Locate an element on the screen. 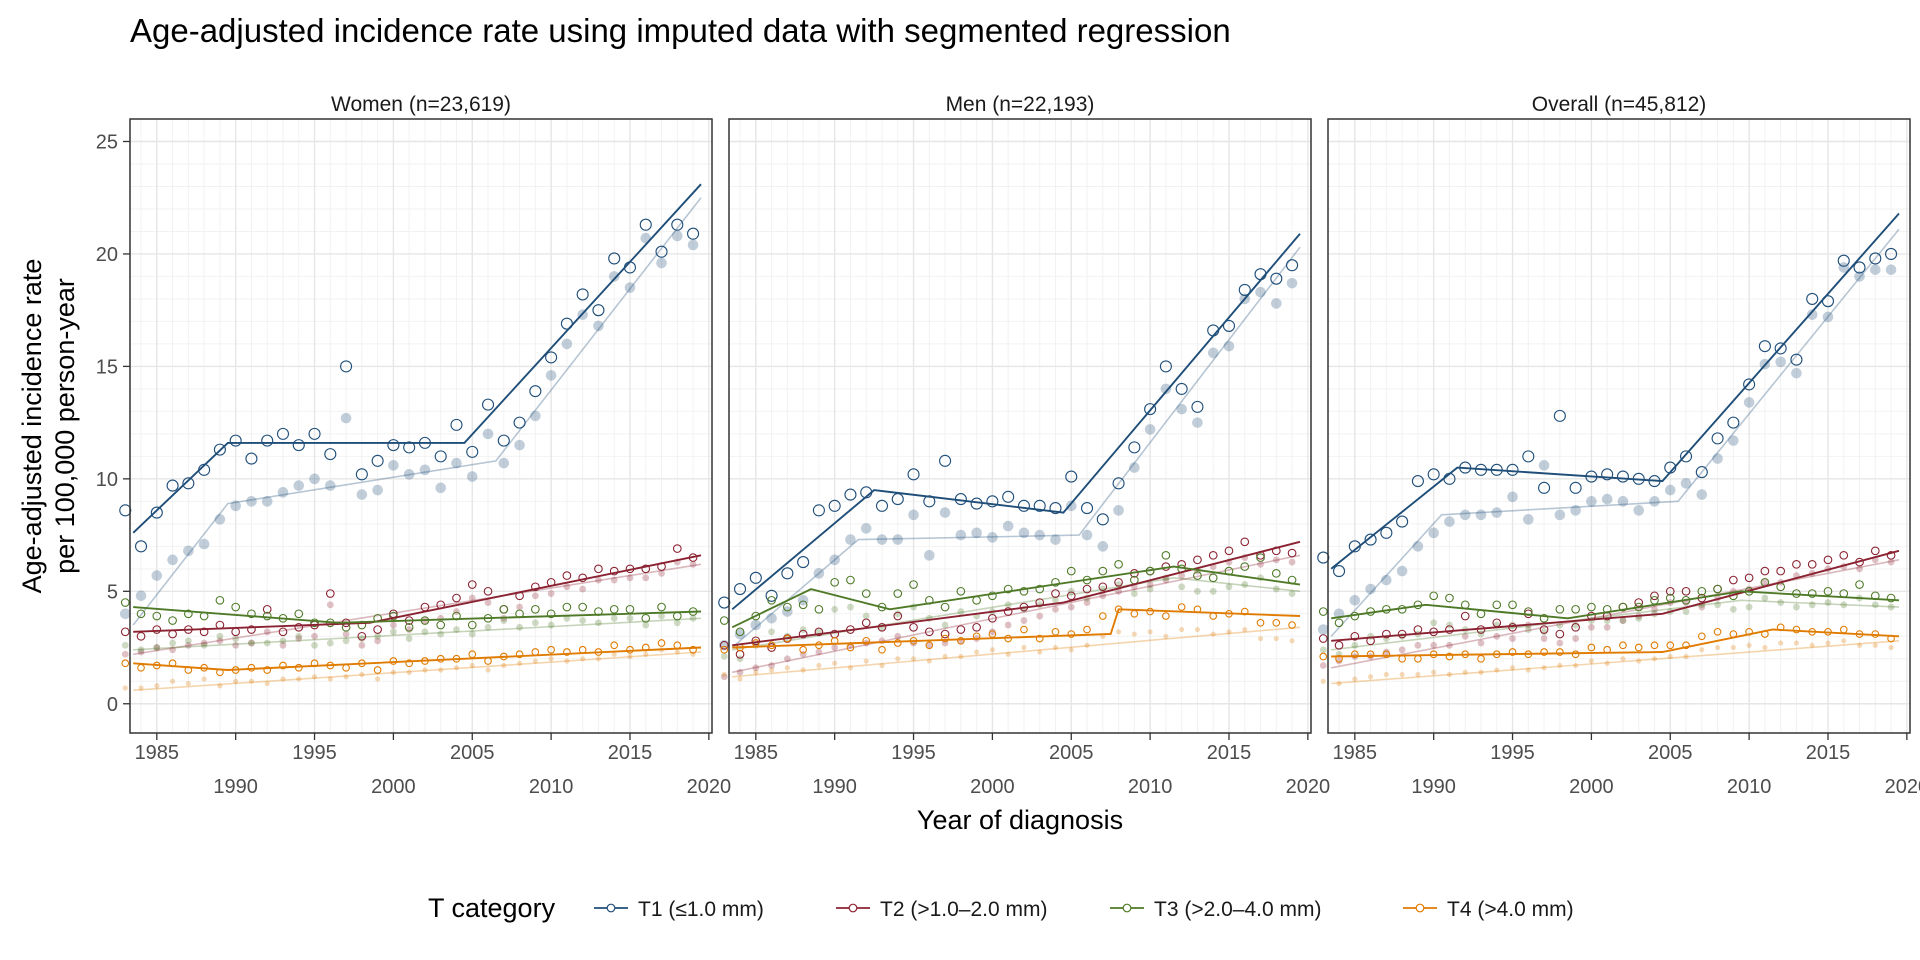 The width and height of the screenshot is (1920, 960). x-tick-label: 2005 is located at coordinates (1670, 753).